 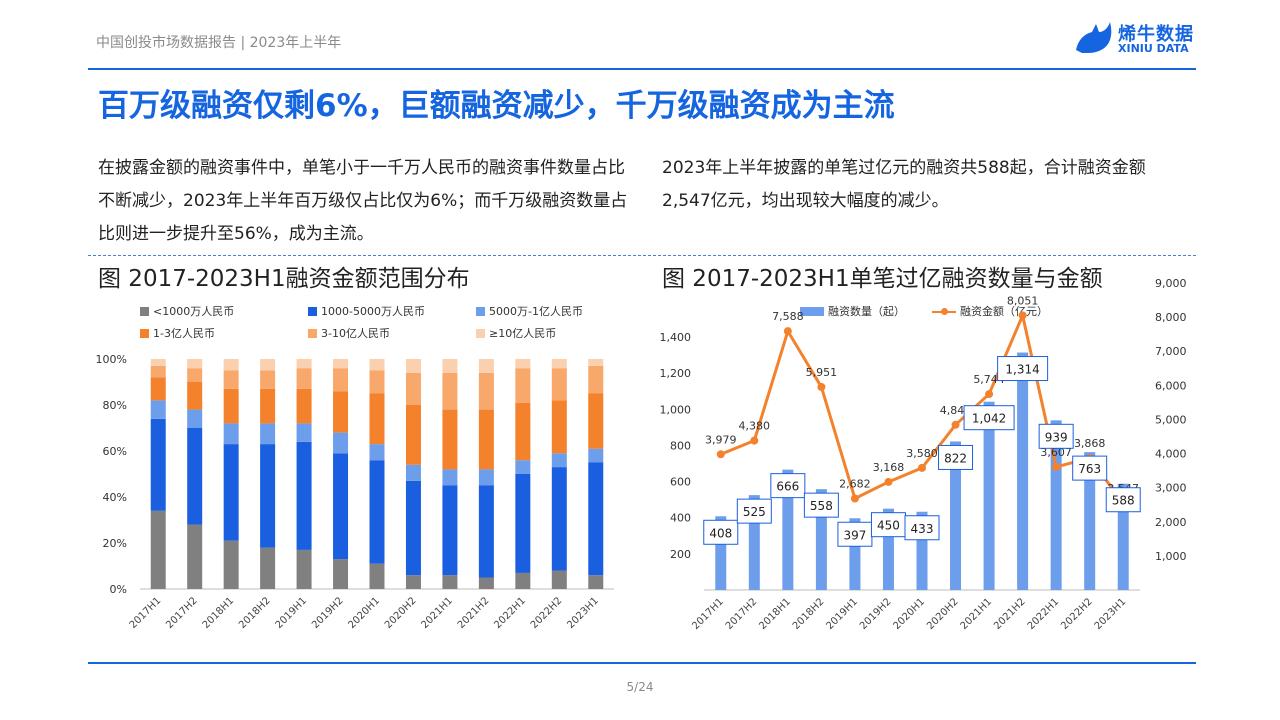 What do you see at coordinates (219, 43) in the screenshot?
I see `report-header: 中国创投市场数据报告 | 2023年上半年` at bounding box center [219, 43].